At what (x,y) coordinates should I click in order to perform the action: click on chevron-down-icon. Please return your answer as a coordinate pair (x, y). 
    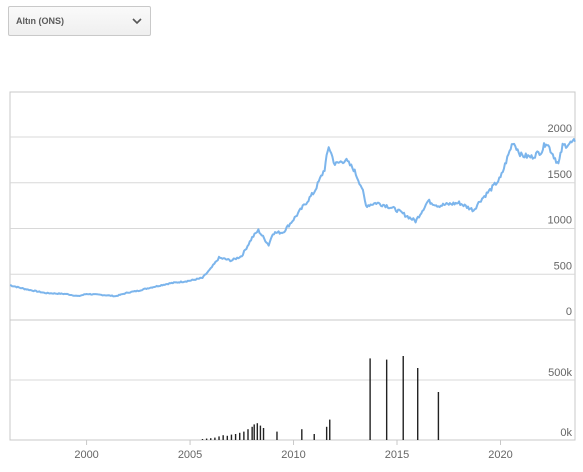
    Looking at the image, I should click on (137, 21).